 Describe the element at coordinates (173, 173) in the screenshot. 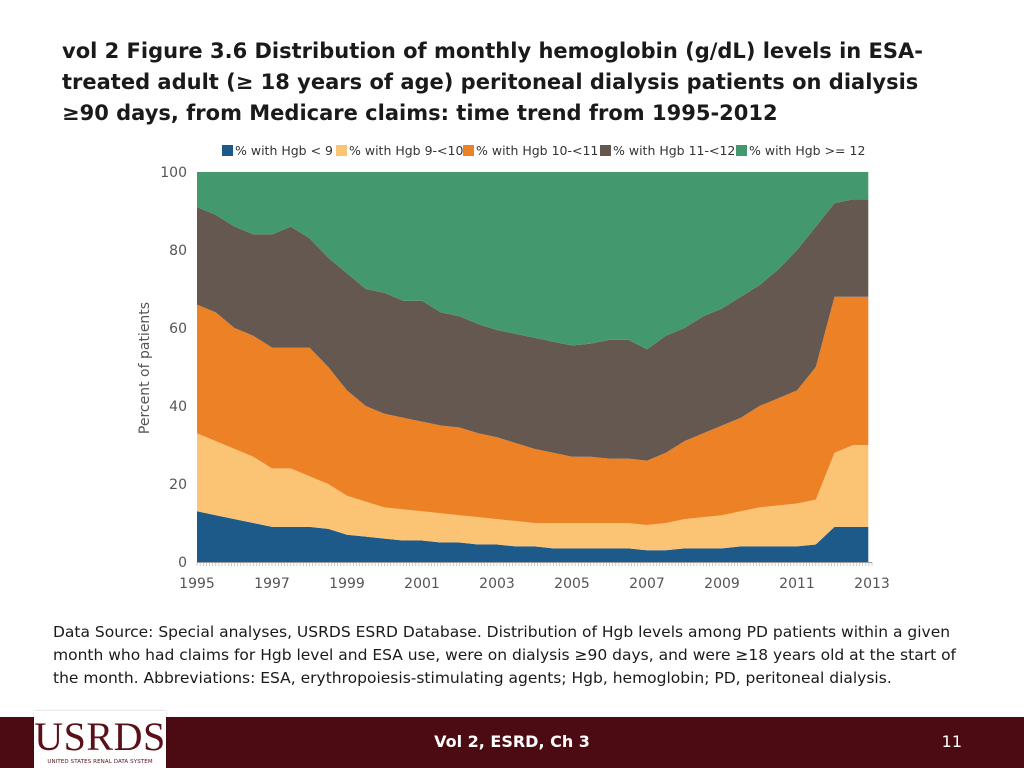

I see `y-tick-label: 100` at that location.